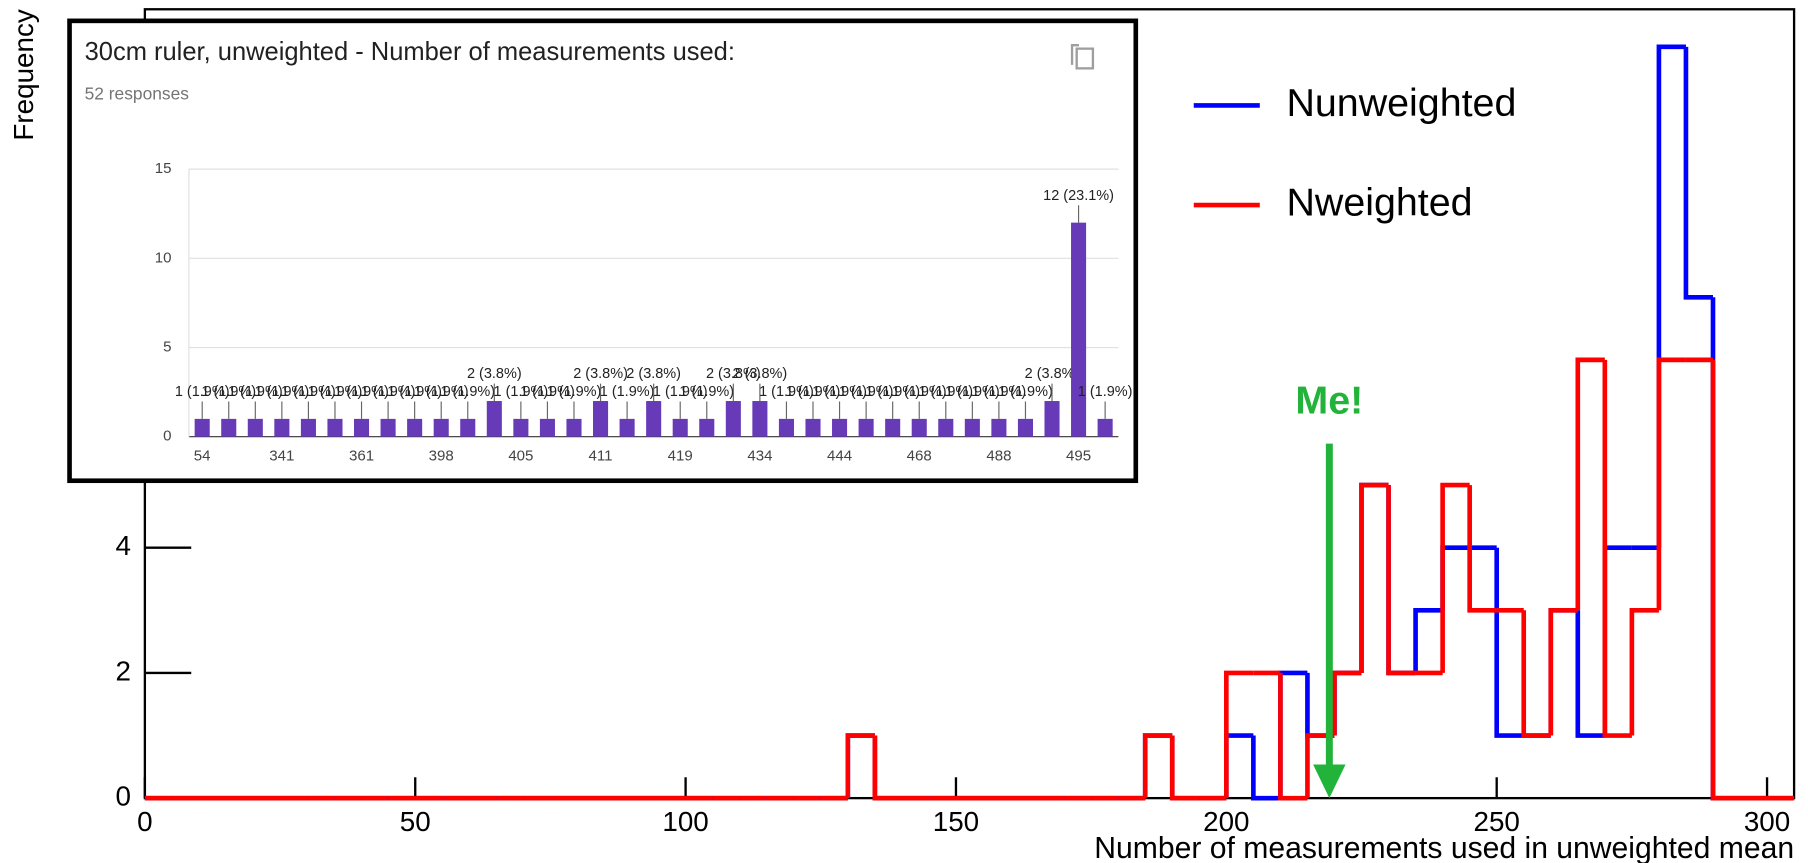 The image size is (1808, 863). What do you see at coordinates (998, 455) in the screenshot?
I see `x-tick-label: 488` at bounding box center [998, 455].